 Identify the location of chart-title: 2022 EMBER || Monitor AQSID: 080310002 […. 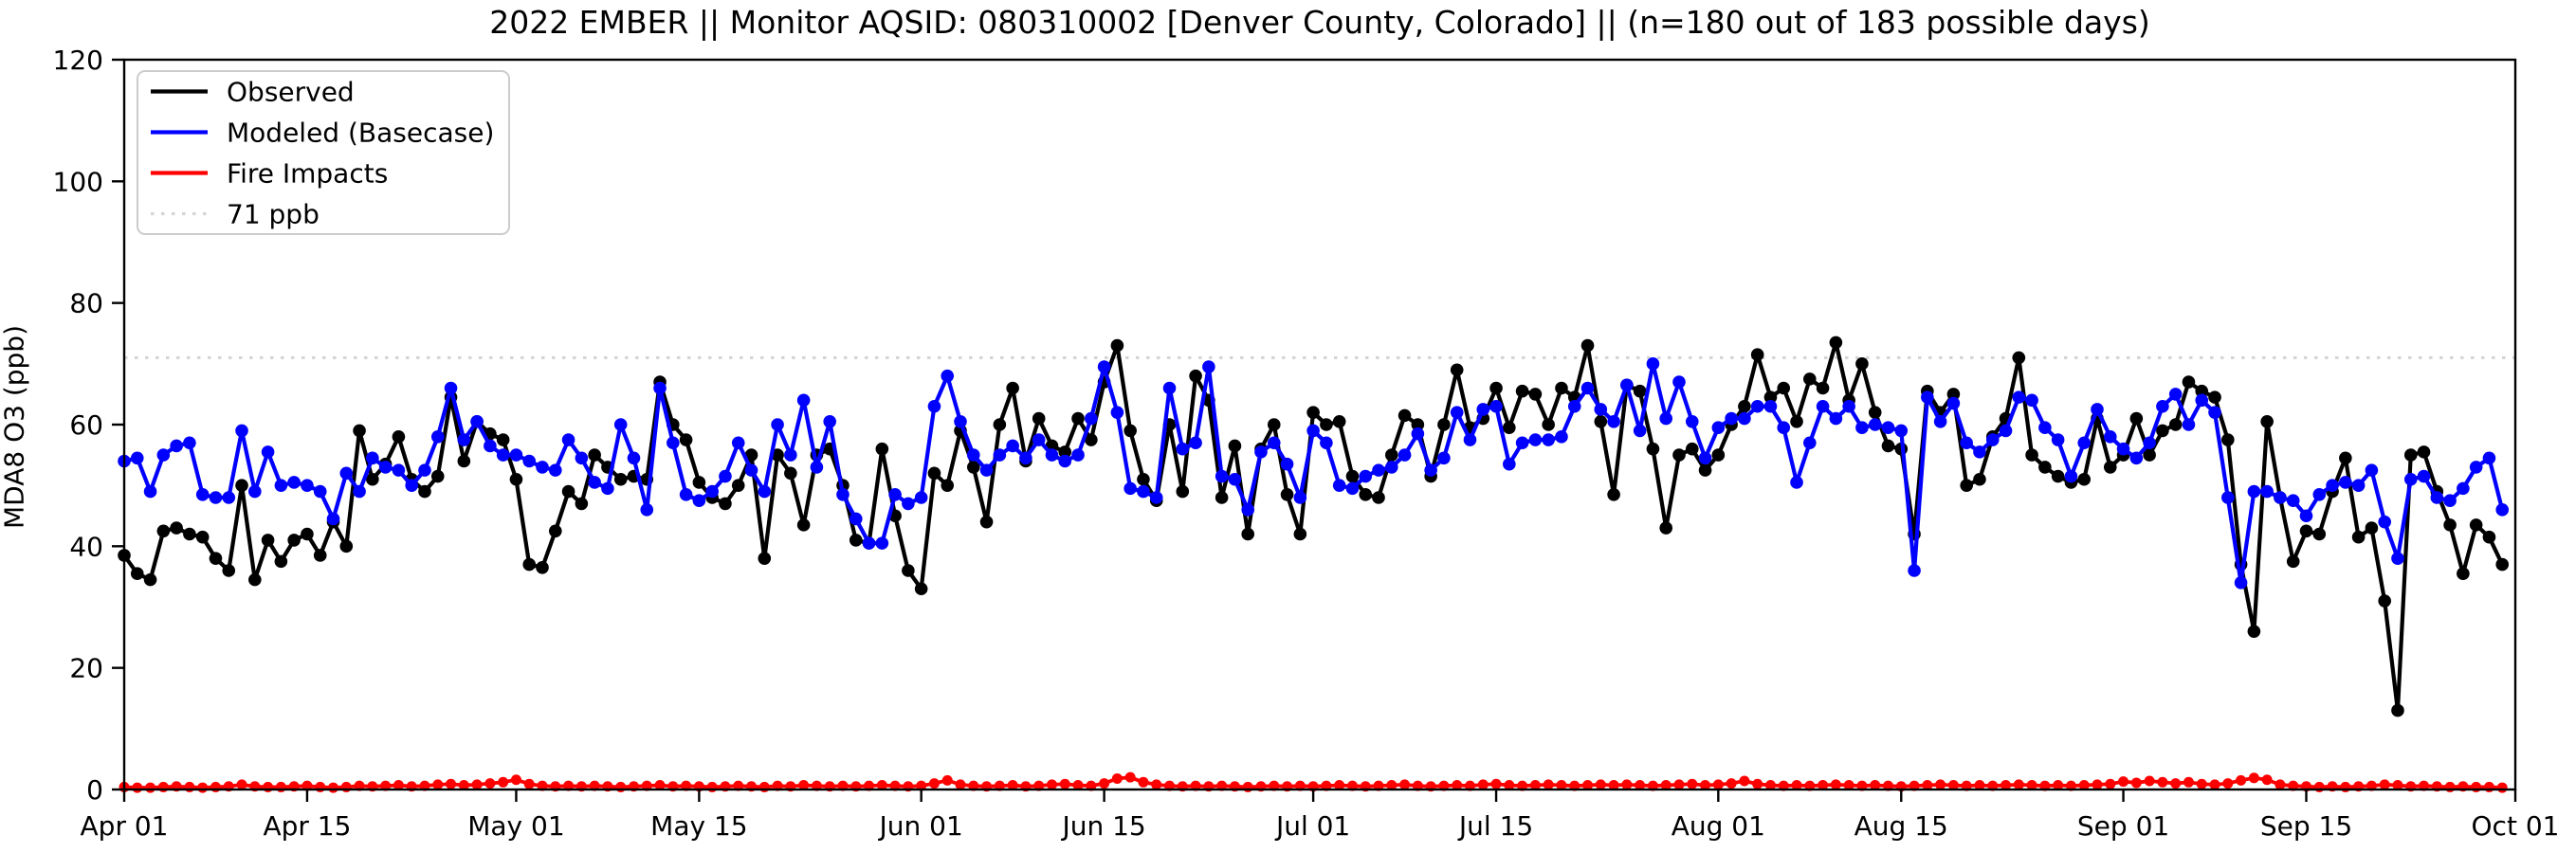
(1319, 22).